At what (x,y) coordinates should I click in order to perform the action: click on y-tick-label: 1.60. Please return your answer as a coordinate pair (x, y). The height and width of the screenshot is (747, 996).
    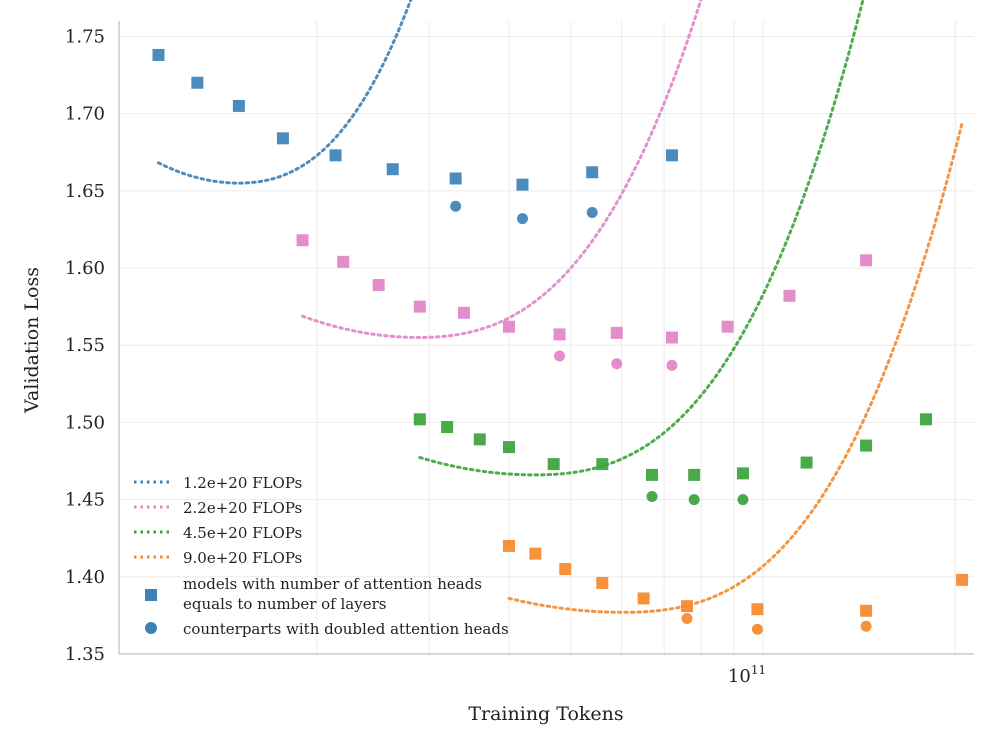
    Looking at the image, I should click on (85, 268).